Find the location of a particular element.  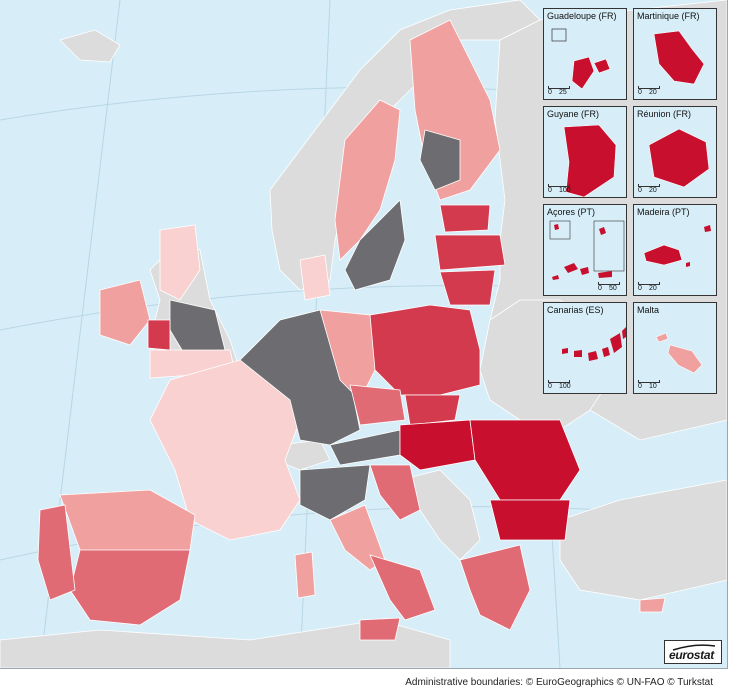

inset-malta: Malta 0 10 is located at coordinates (675, 348).